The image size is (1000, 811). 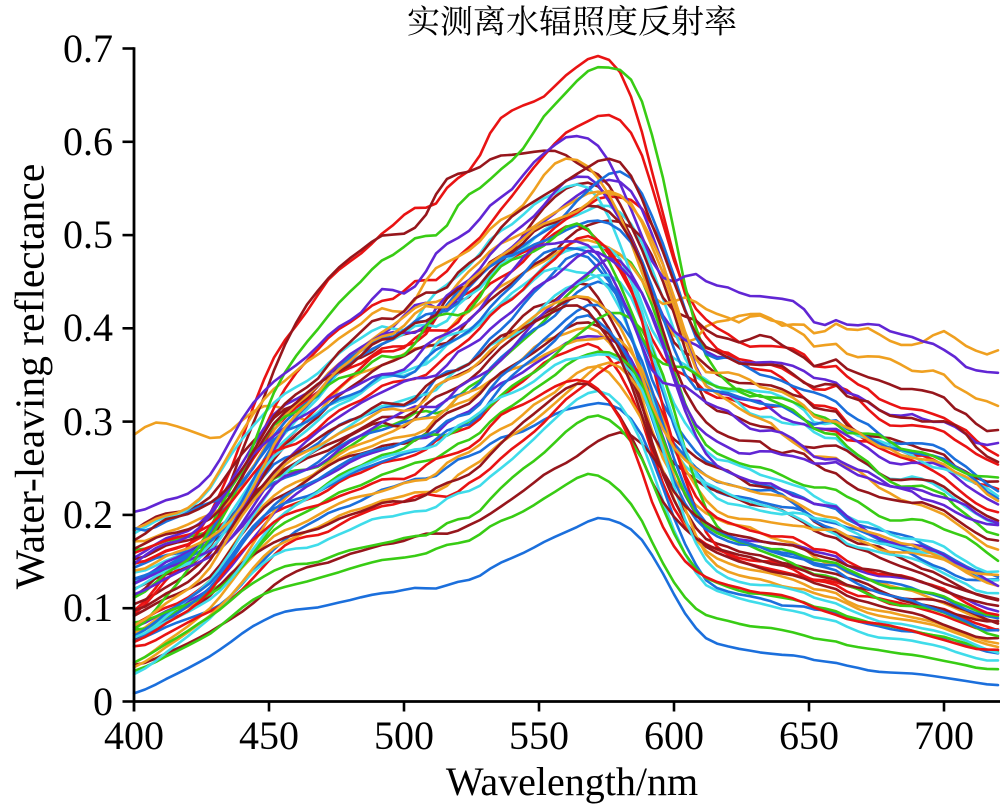 I want to click on svg-text: 0.4, so click(x=88, y=327).